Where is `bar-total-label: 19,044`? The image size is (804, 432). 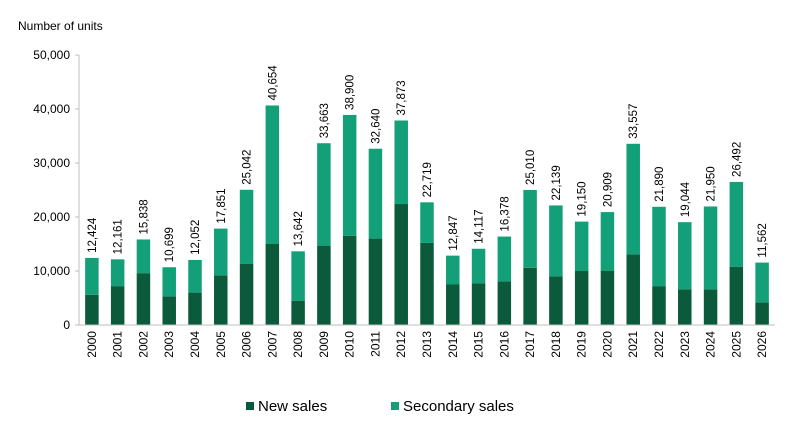 bar-total-label: 19,044 is located at coordinates (686, 199).